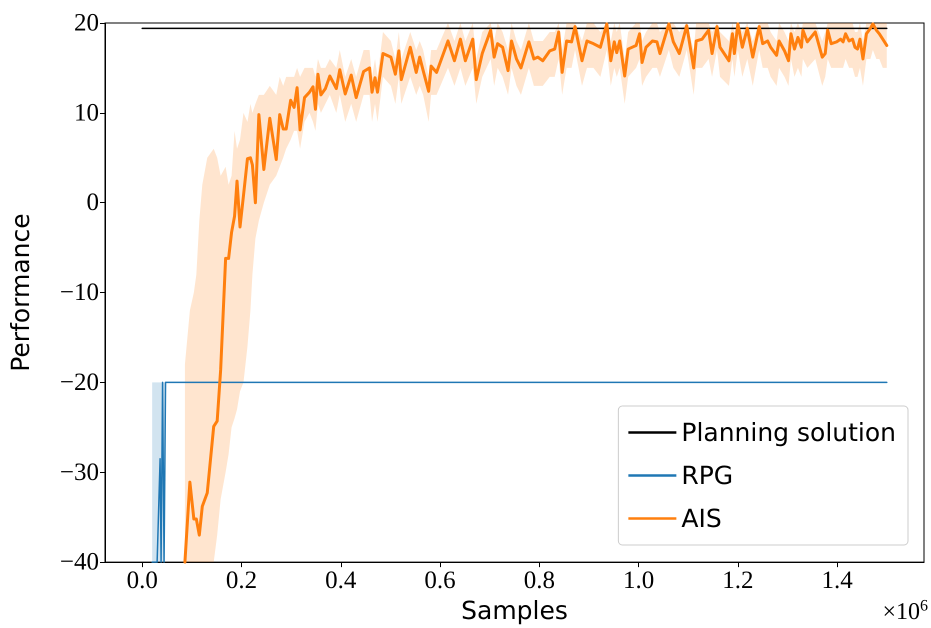 The width and height of the screenshot is (931, 628). Describe the element at coordinates (86, 112) in the screenshot. I see `y-tick-label: 10` at that location.